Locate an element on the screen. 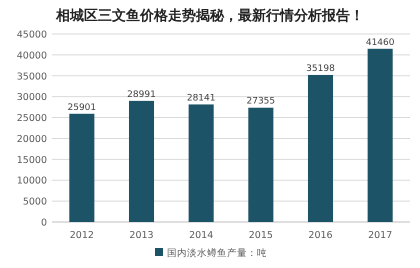 The height and width of the screenshot is (268, 420). data-label: 41460 is located at coordinates (380, 43).